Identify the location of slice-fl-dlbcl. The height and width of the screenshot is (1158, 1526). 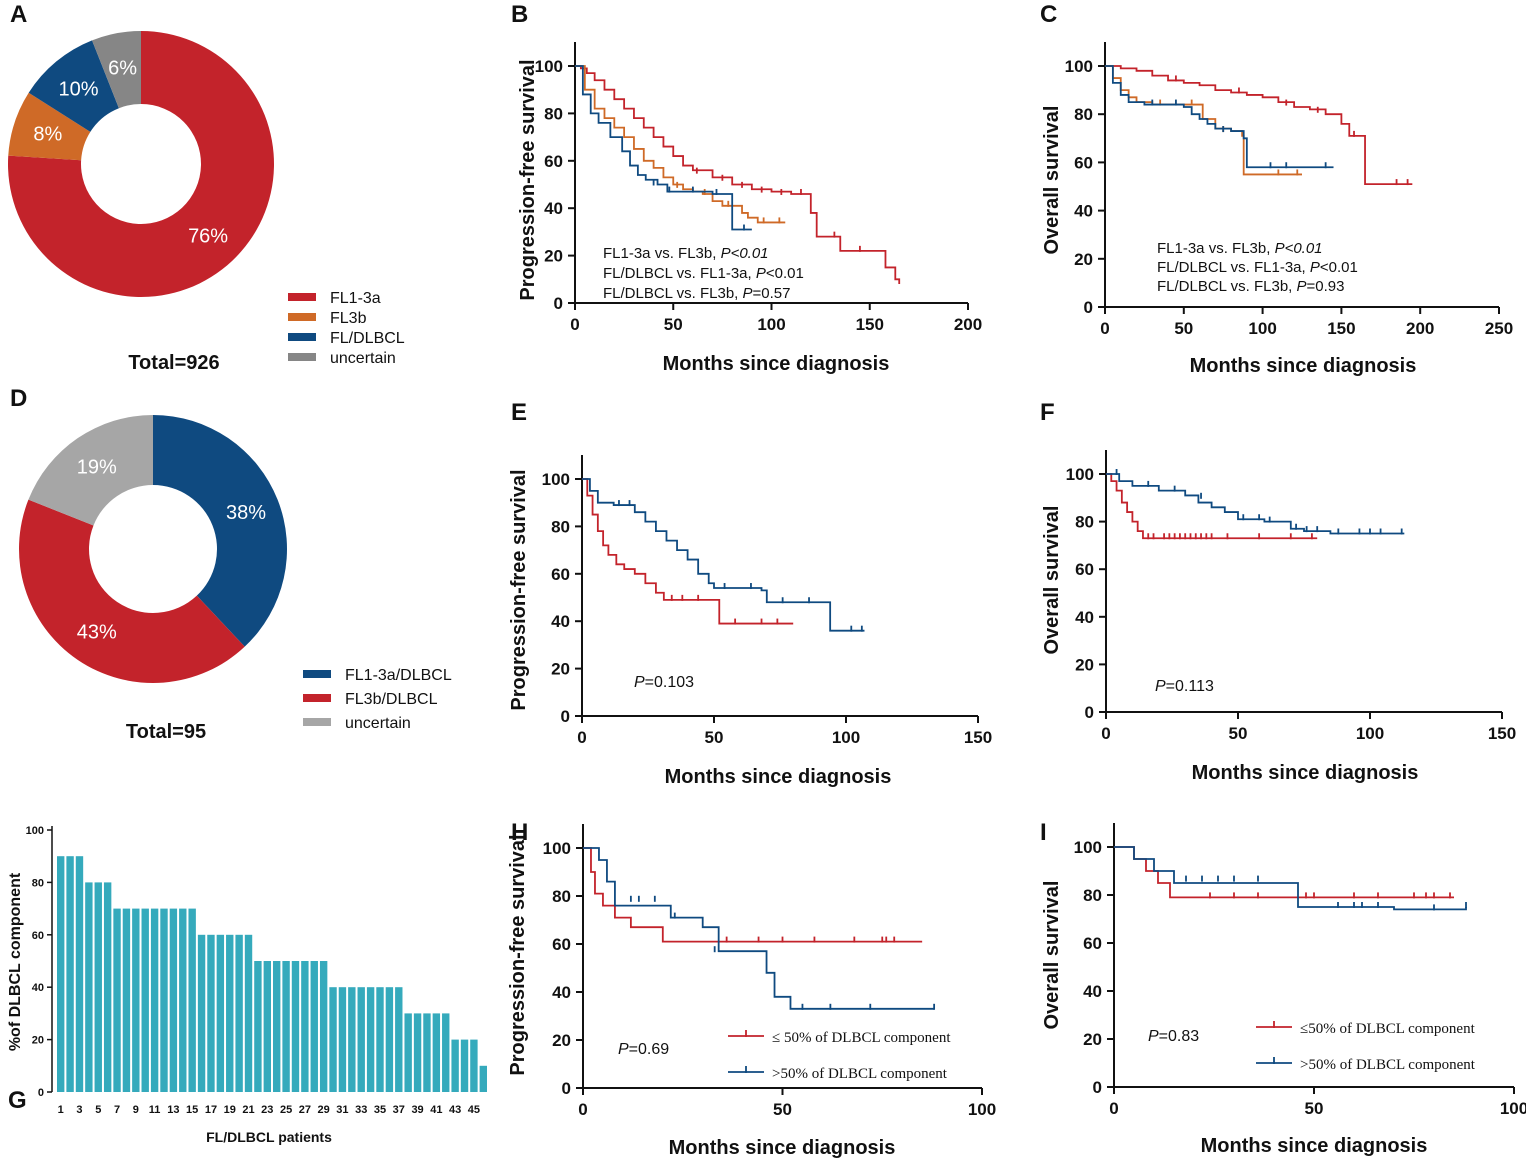
(73, 86).